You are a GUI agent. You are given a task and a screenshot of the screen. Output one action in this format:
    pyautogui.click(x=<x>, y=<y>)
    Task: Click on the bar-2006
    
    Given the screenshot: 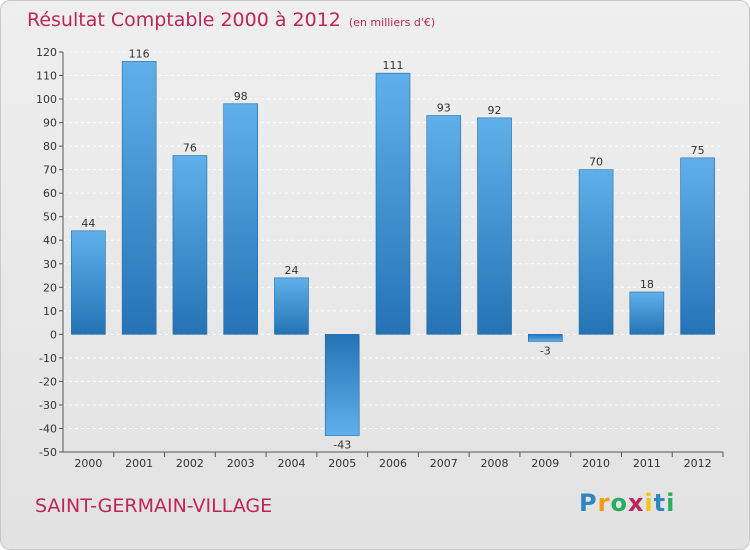 What is the action you would take?
    pyautogui.click(x=393, y=203)
    